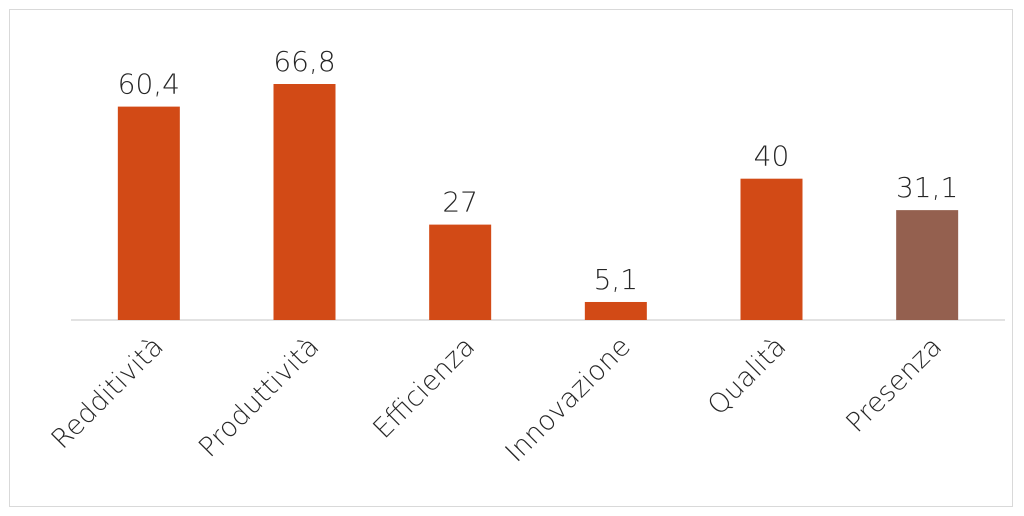 The image size is (1024, 516). What do you see at coordinates (460, 202) in the screenshot?
I see `data-label-3: 27` at bounding box center [460, 202].